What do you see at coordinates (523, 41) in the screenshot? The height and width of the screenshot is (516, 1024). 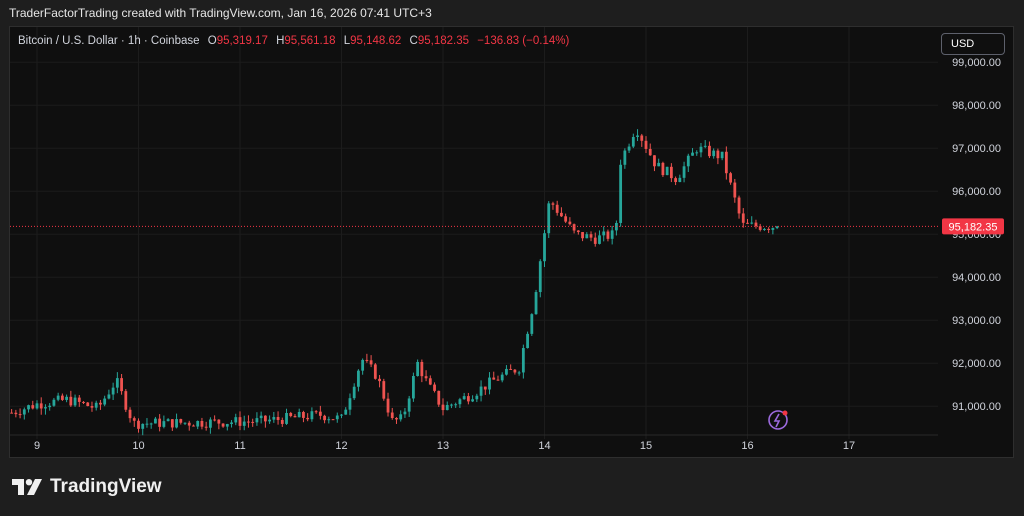 I see `change-value: −136.83 (−0.14%)` at bounding box center [523, 41].